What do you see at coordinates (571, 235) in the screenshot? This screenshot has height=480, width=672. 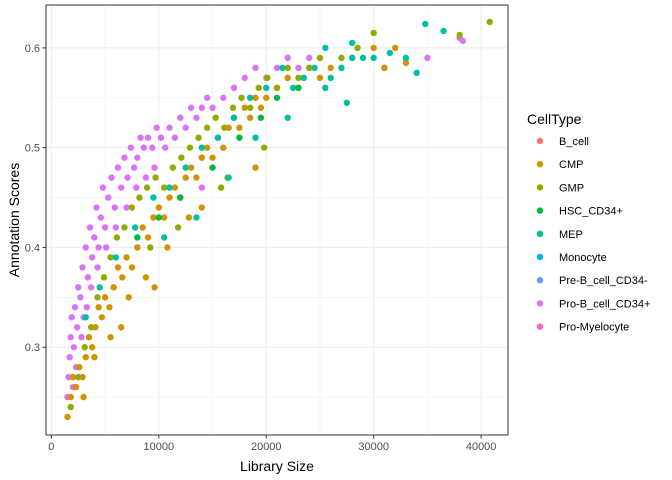 I see `legend-label: MEP` at bounding box center [571, 235].